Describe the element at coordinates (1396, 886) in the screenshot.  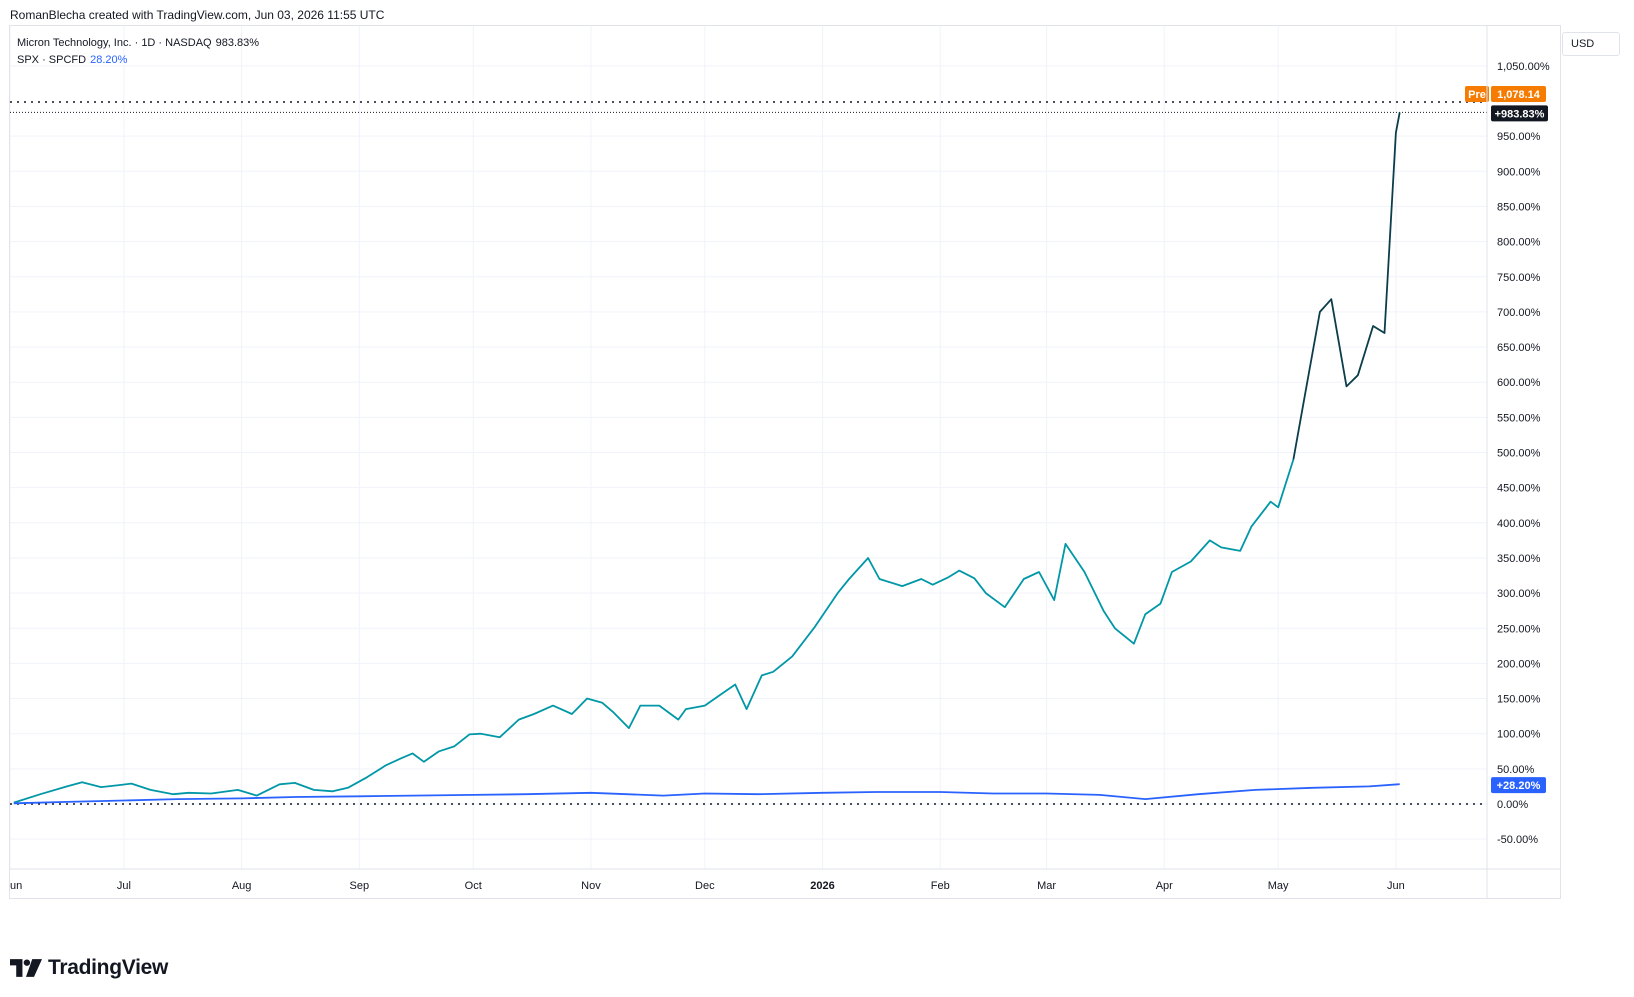
I see `x-tick-label: Jun` at that location.